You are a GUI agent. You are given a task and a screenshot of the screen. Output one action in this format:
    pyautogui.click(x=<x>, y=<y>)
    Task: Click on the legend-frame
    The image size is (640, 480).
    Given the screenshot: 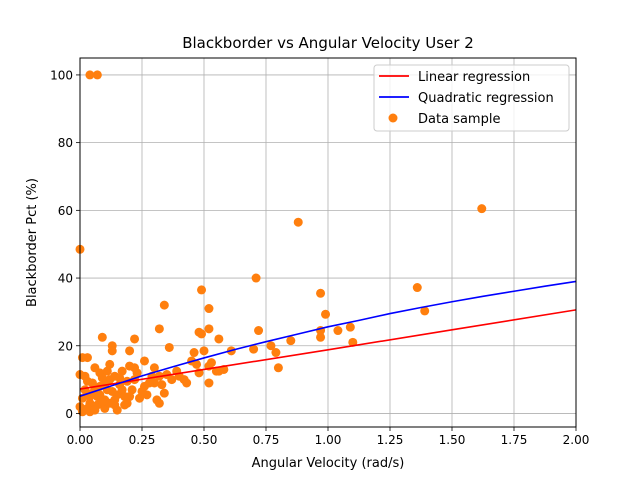 What is the action you would take?
    pyautogui.click(x=471, y=98)
    